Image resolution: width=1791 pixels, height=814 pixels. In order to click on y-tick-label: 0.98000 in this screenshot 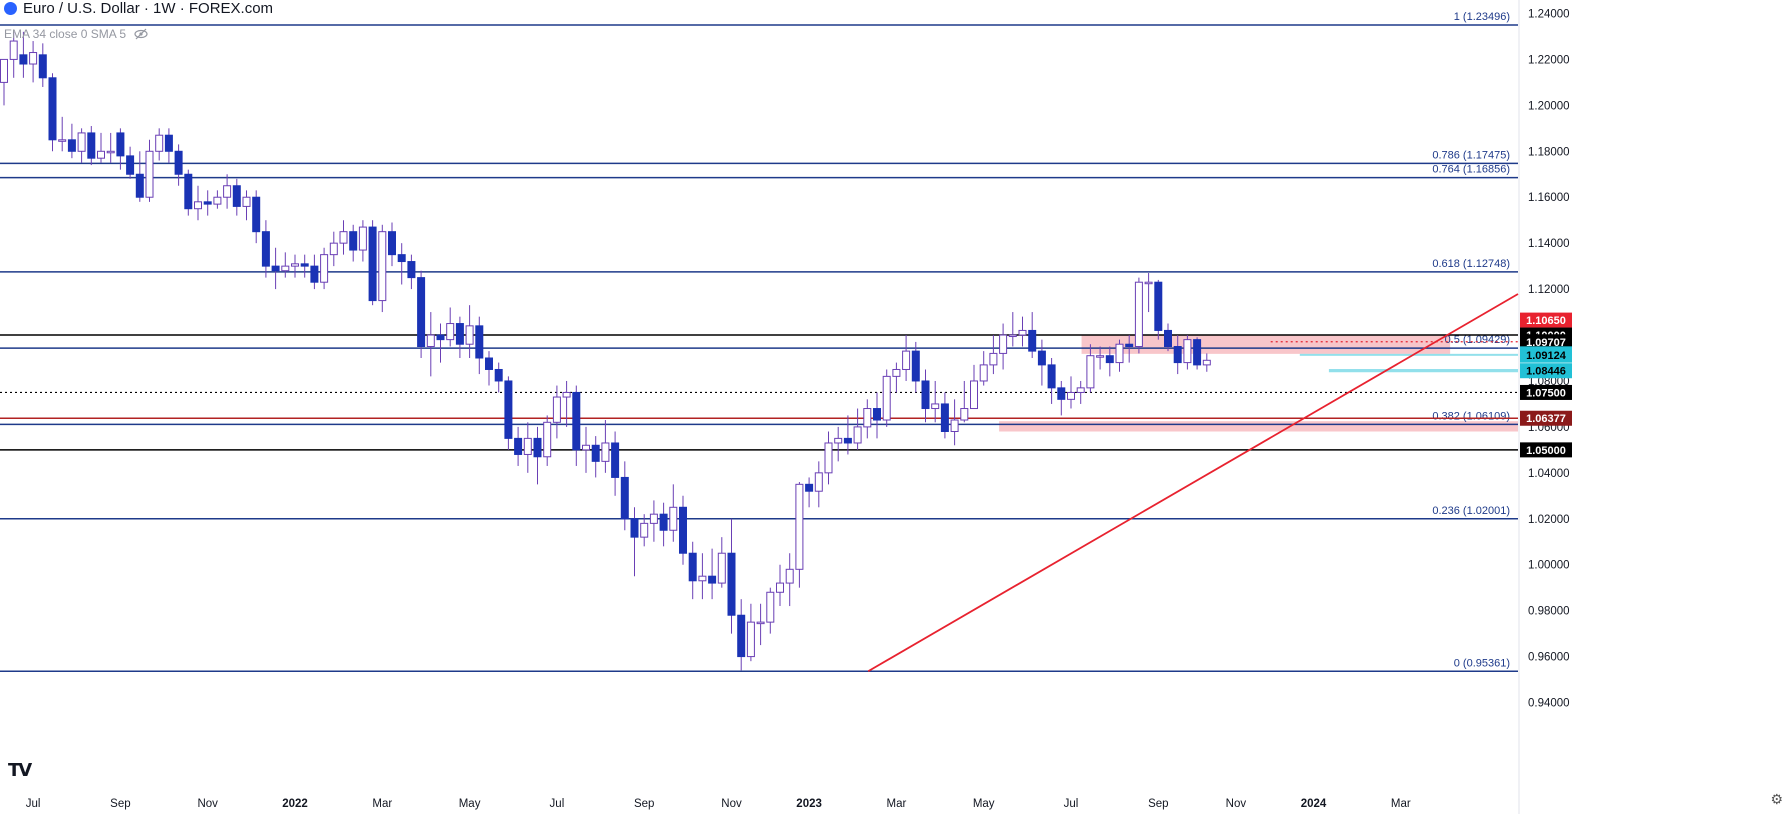, I will do `click(1549, 612)`.